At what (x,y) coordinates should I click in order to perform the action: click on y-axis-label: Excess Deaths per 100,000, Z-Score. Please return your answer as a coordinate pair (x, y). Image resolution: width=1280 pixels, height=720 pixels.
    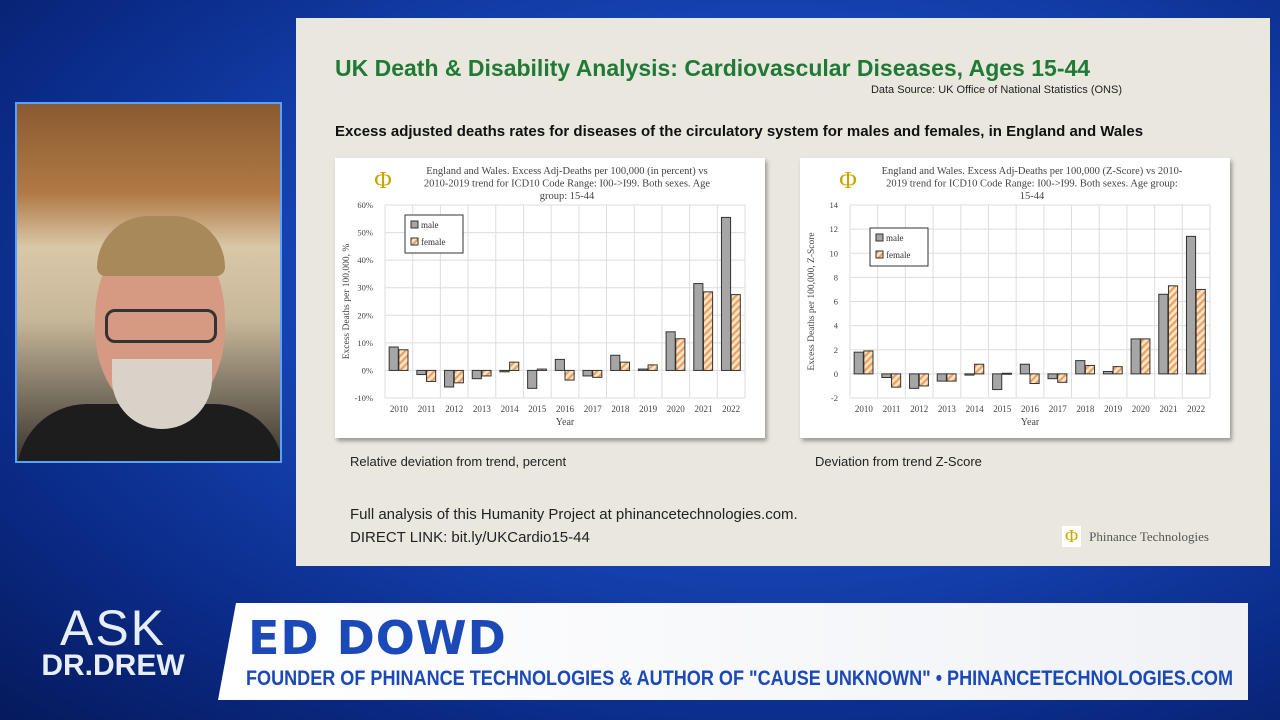
    Looking at the image, I should click on (812, 301).